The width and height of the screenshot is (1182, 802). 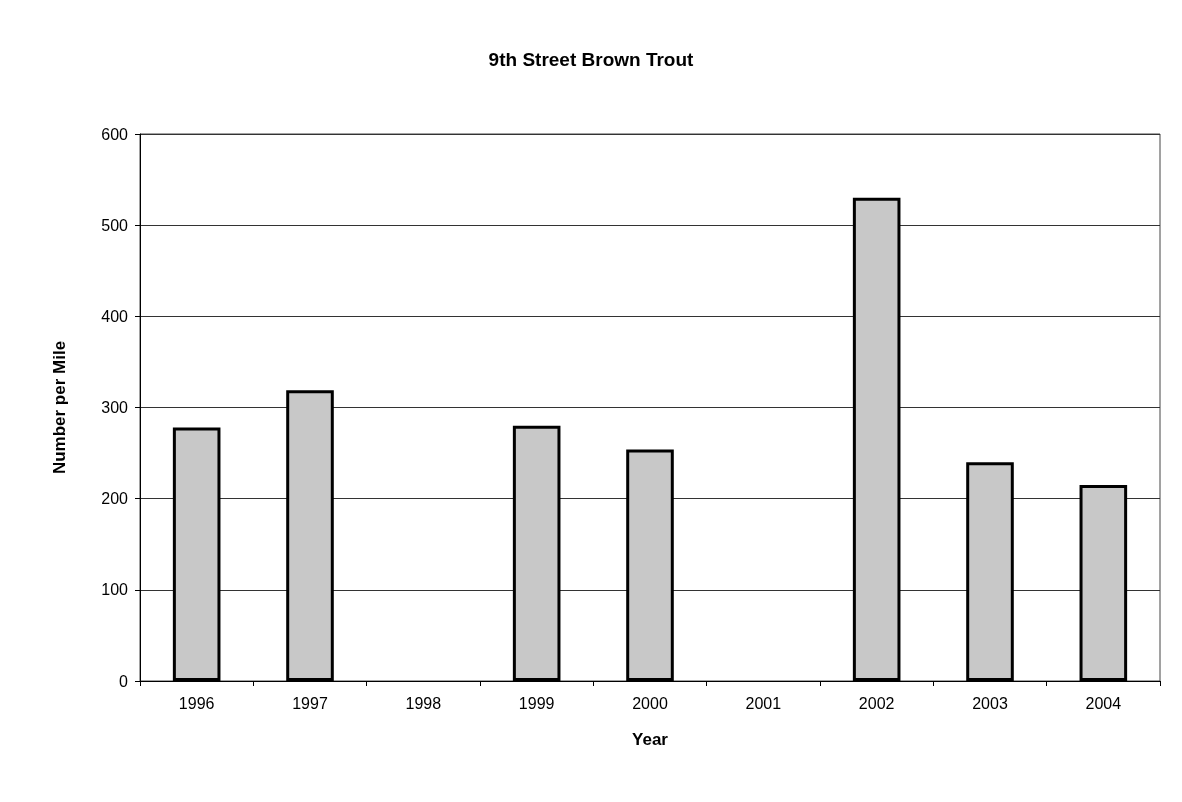 What do you see at coordinates (1103, 703) in the screenshot?
I see `x-tick-label: 2004` at bounding box center [1103, 703].